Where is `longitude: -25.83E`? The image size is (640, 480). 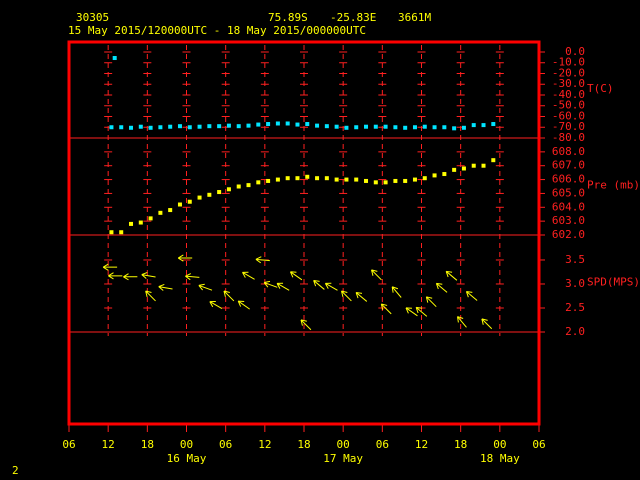 longitude: -25.83E is located at coordinates (353, 17).